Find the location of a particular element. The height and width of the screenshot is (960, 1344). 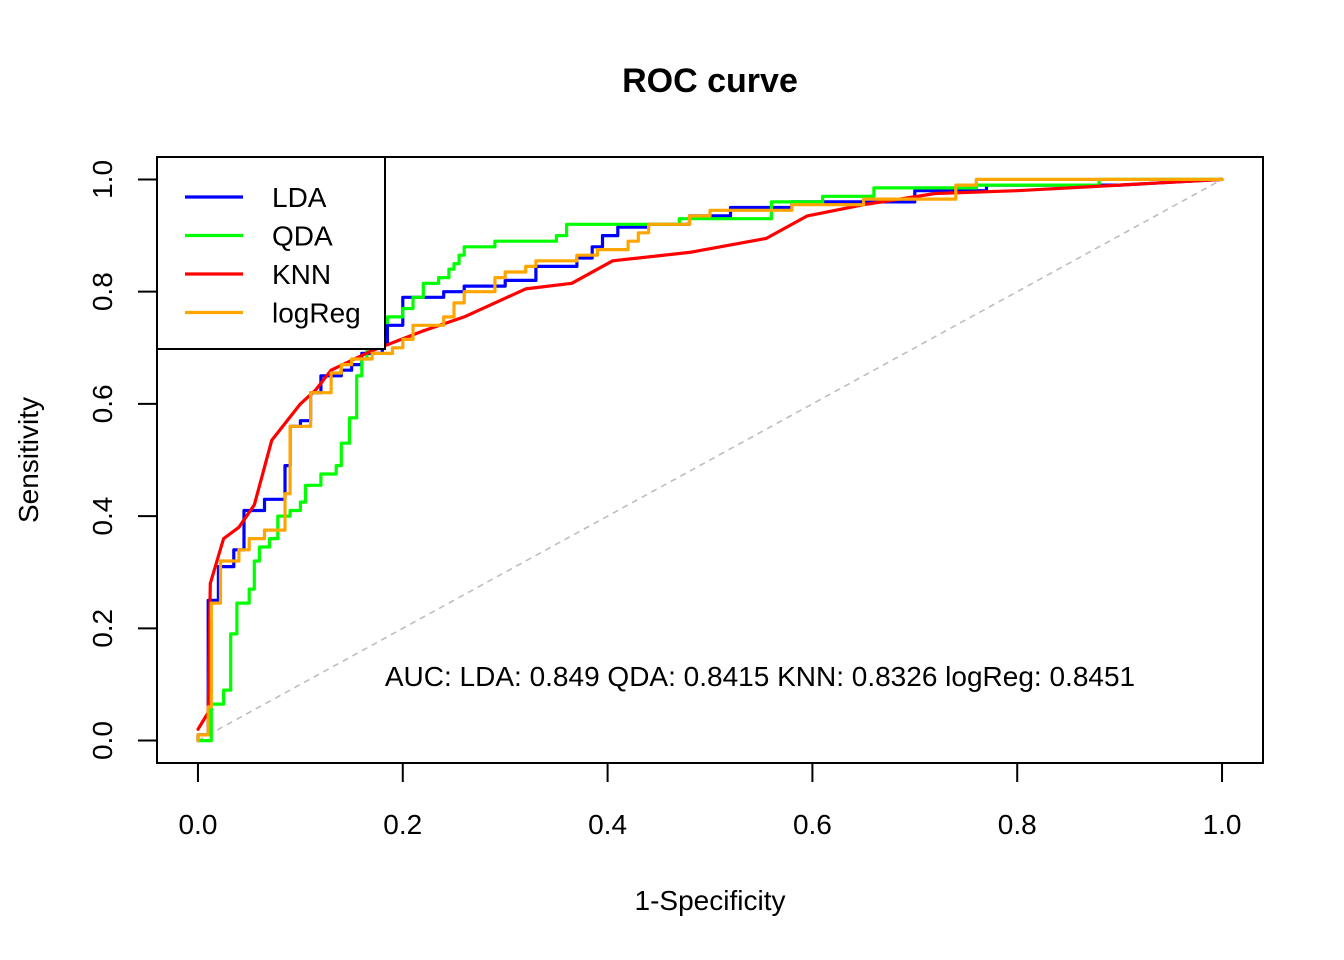

legend-box is located at coordinates (271, 253).